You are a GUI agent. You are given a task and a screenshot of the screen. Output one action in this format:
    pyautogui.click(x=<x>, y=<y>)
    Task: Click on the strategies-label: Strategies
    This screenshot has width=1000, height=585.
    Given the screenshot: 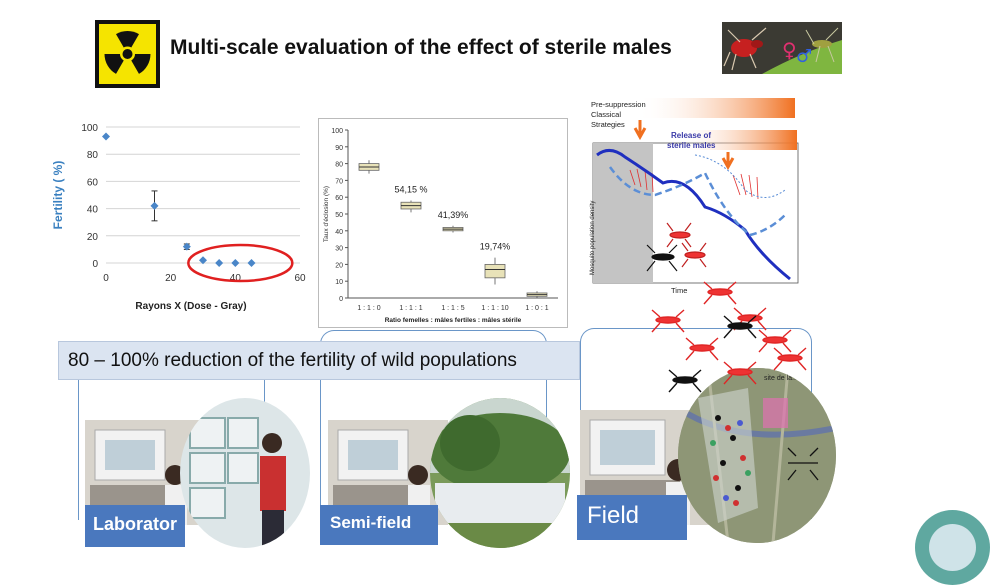 What is the action you would take?
    pyautogui.click(x=608, y=124)
    